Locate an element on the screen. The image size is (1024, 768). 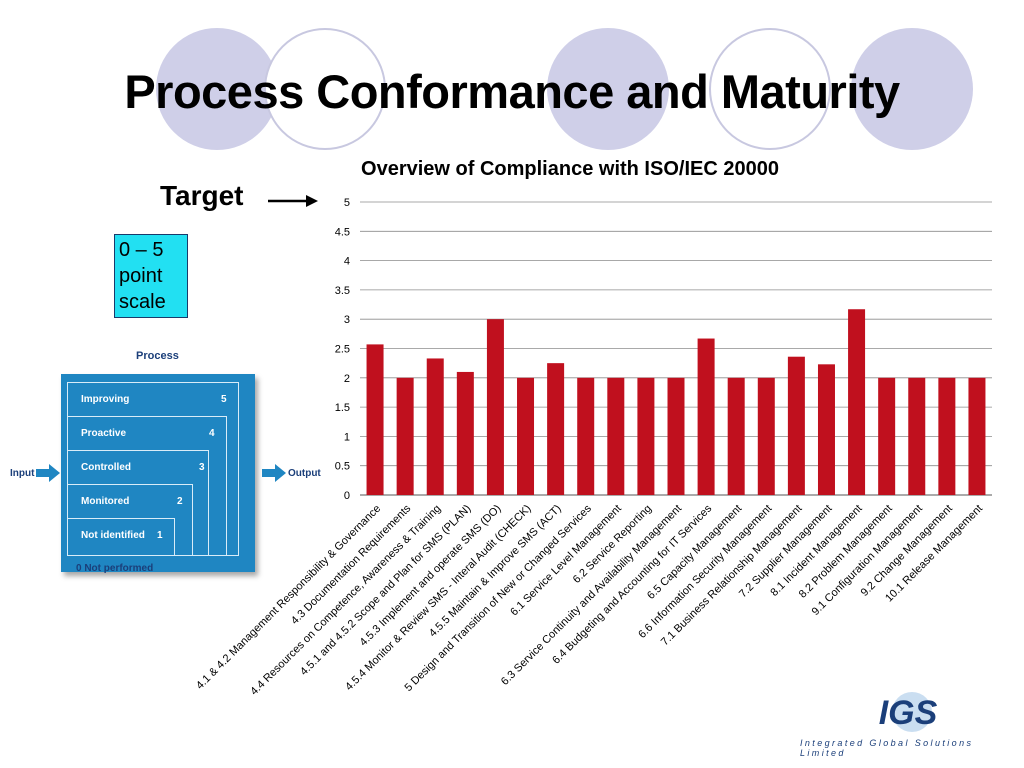
not-performed-label: 0 Not performed is located at coordinates (115, 568).